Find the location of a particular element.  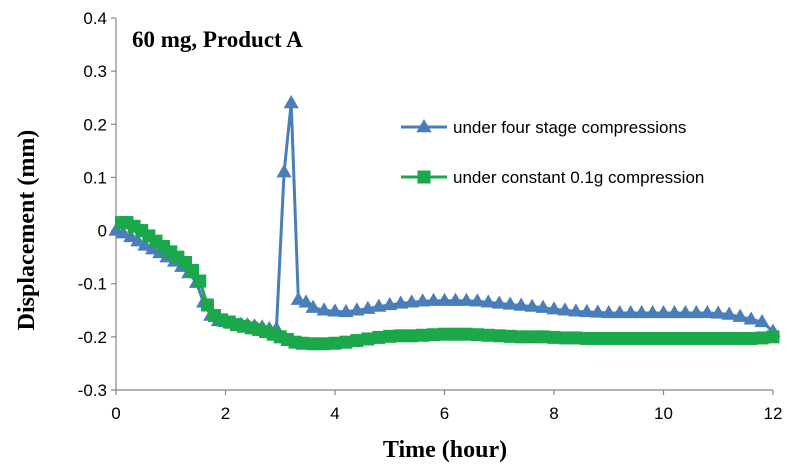

x-tick-label: 6 is located at coordinates (444, 413).